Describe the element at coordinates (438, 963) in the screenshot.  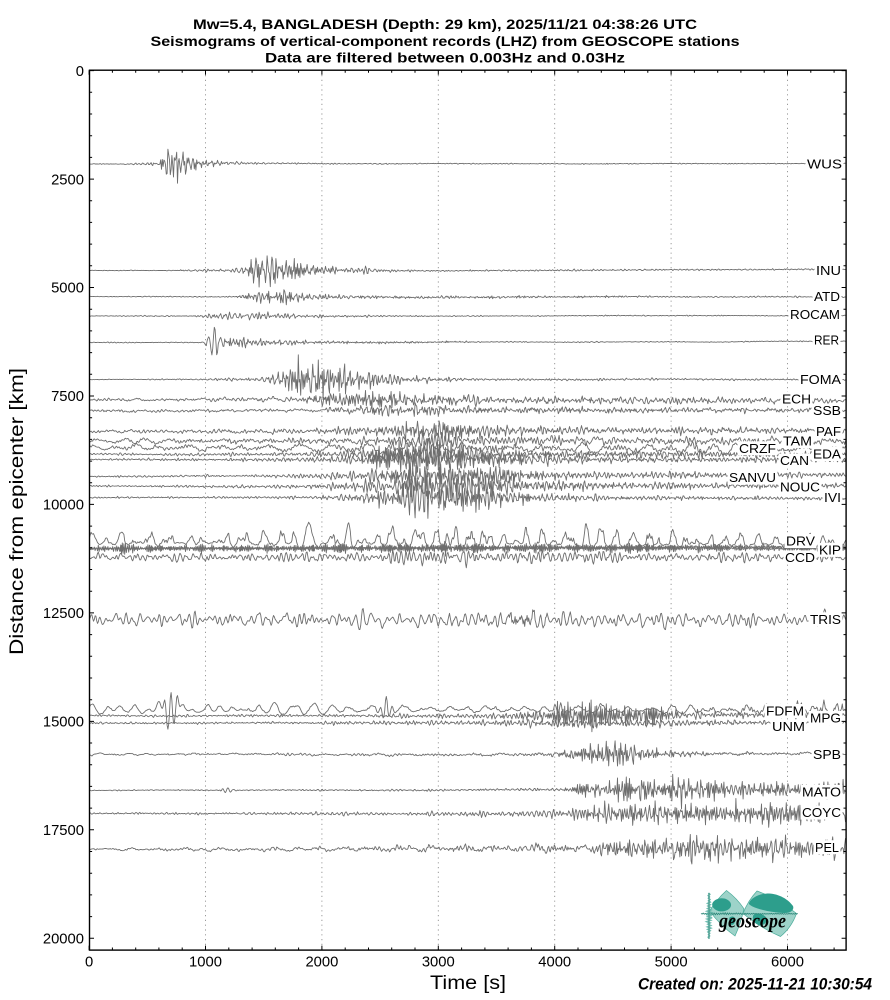
I see `svg-text: 3000` at that location.